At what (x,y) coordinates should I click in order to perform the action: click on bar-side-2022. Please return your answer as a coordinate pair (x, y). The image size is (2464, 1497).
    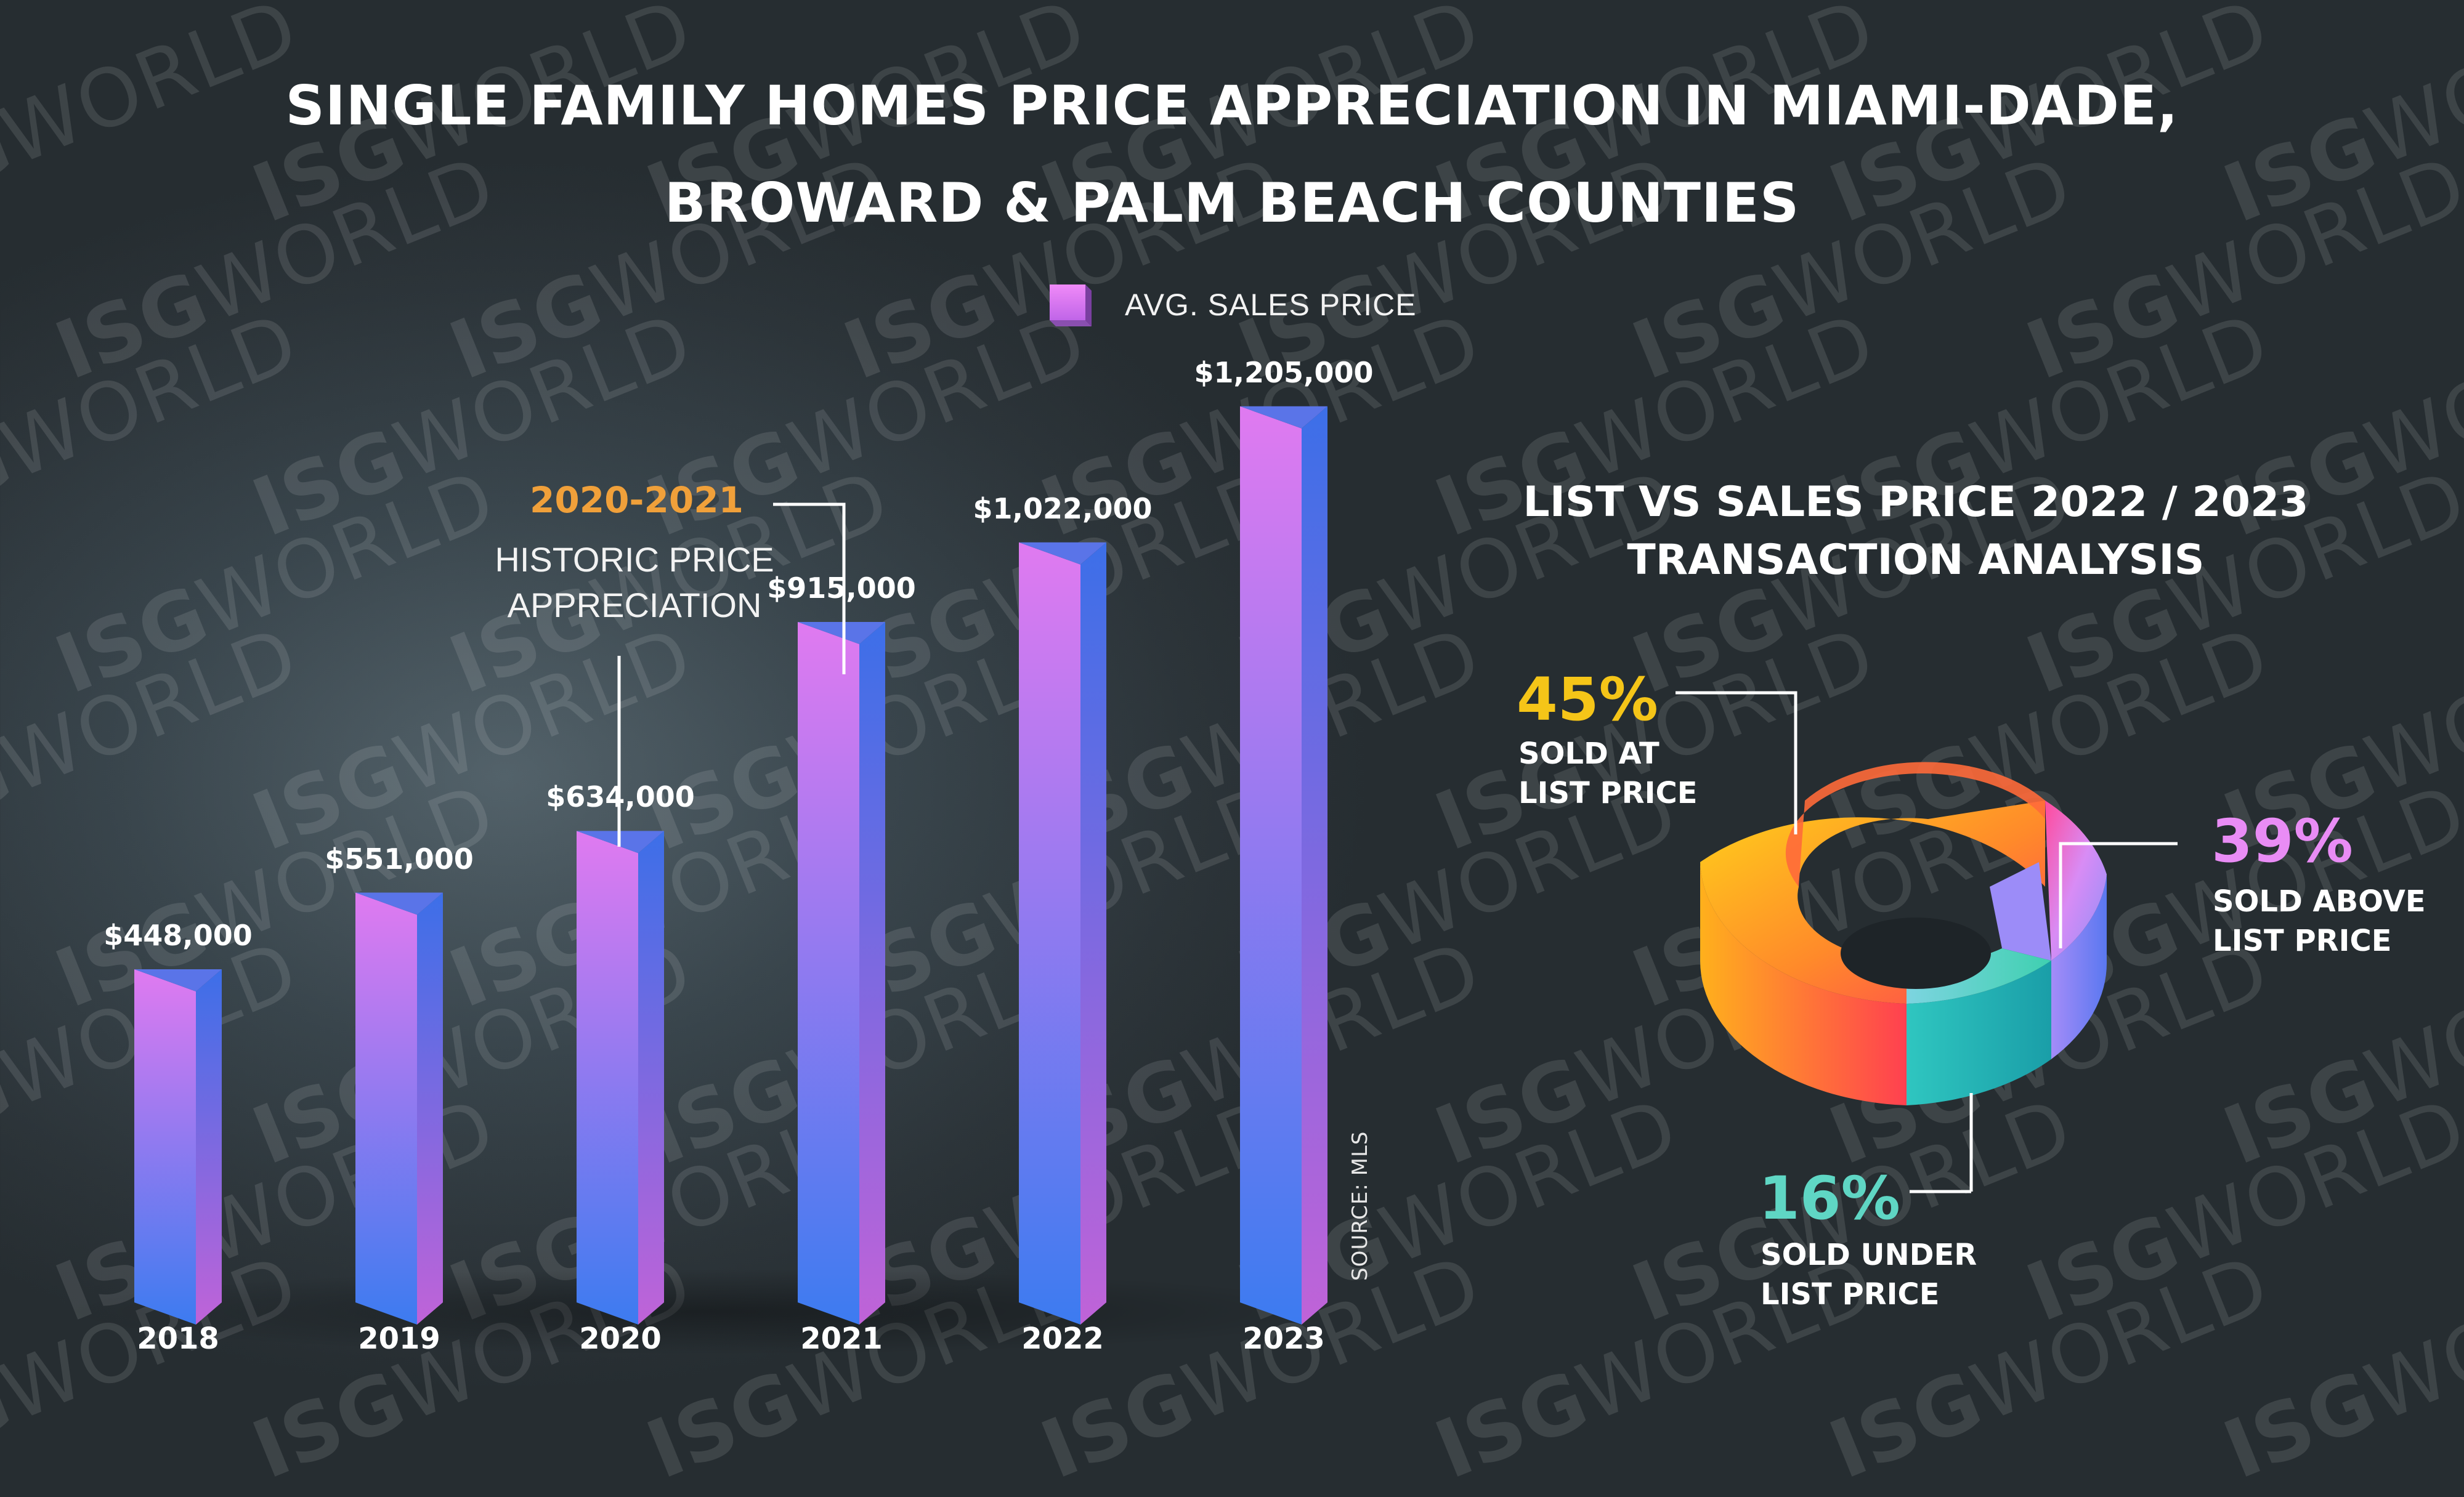
    Looking at the image, I should click on (1093, 934).